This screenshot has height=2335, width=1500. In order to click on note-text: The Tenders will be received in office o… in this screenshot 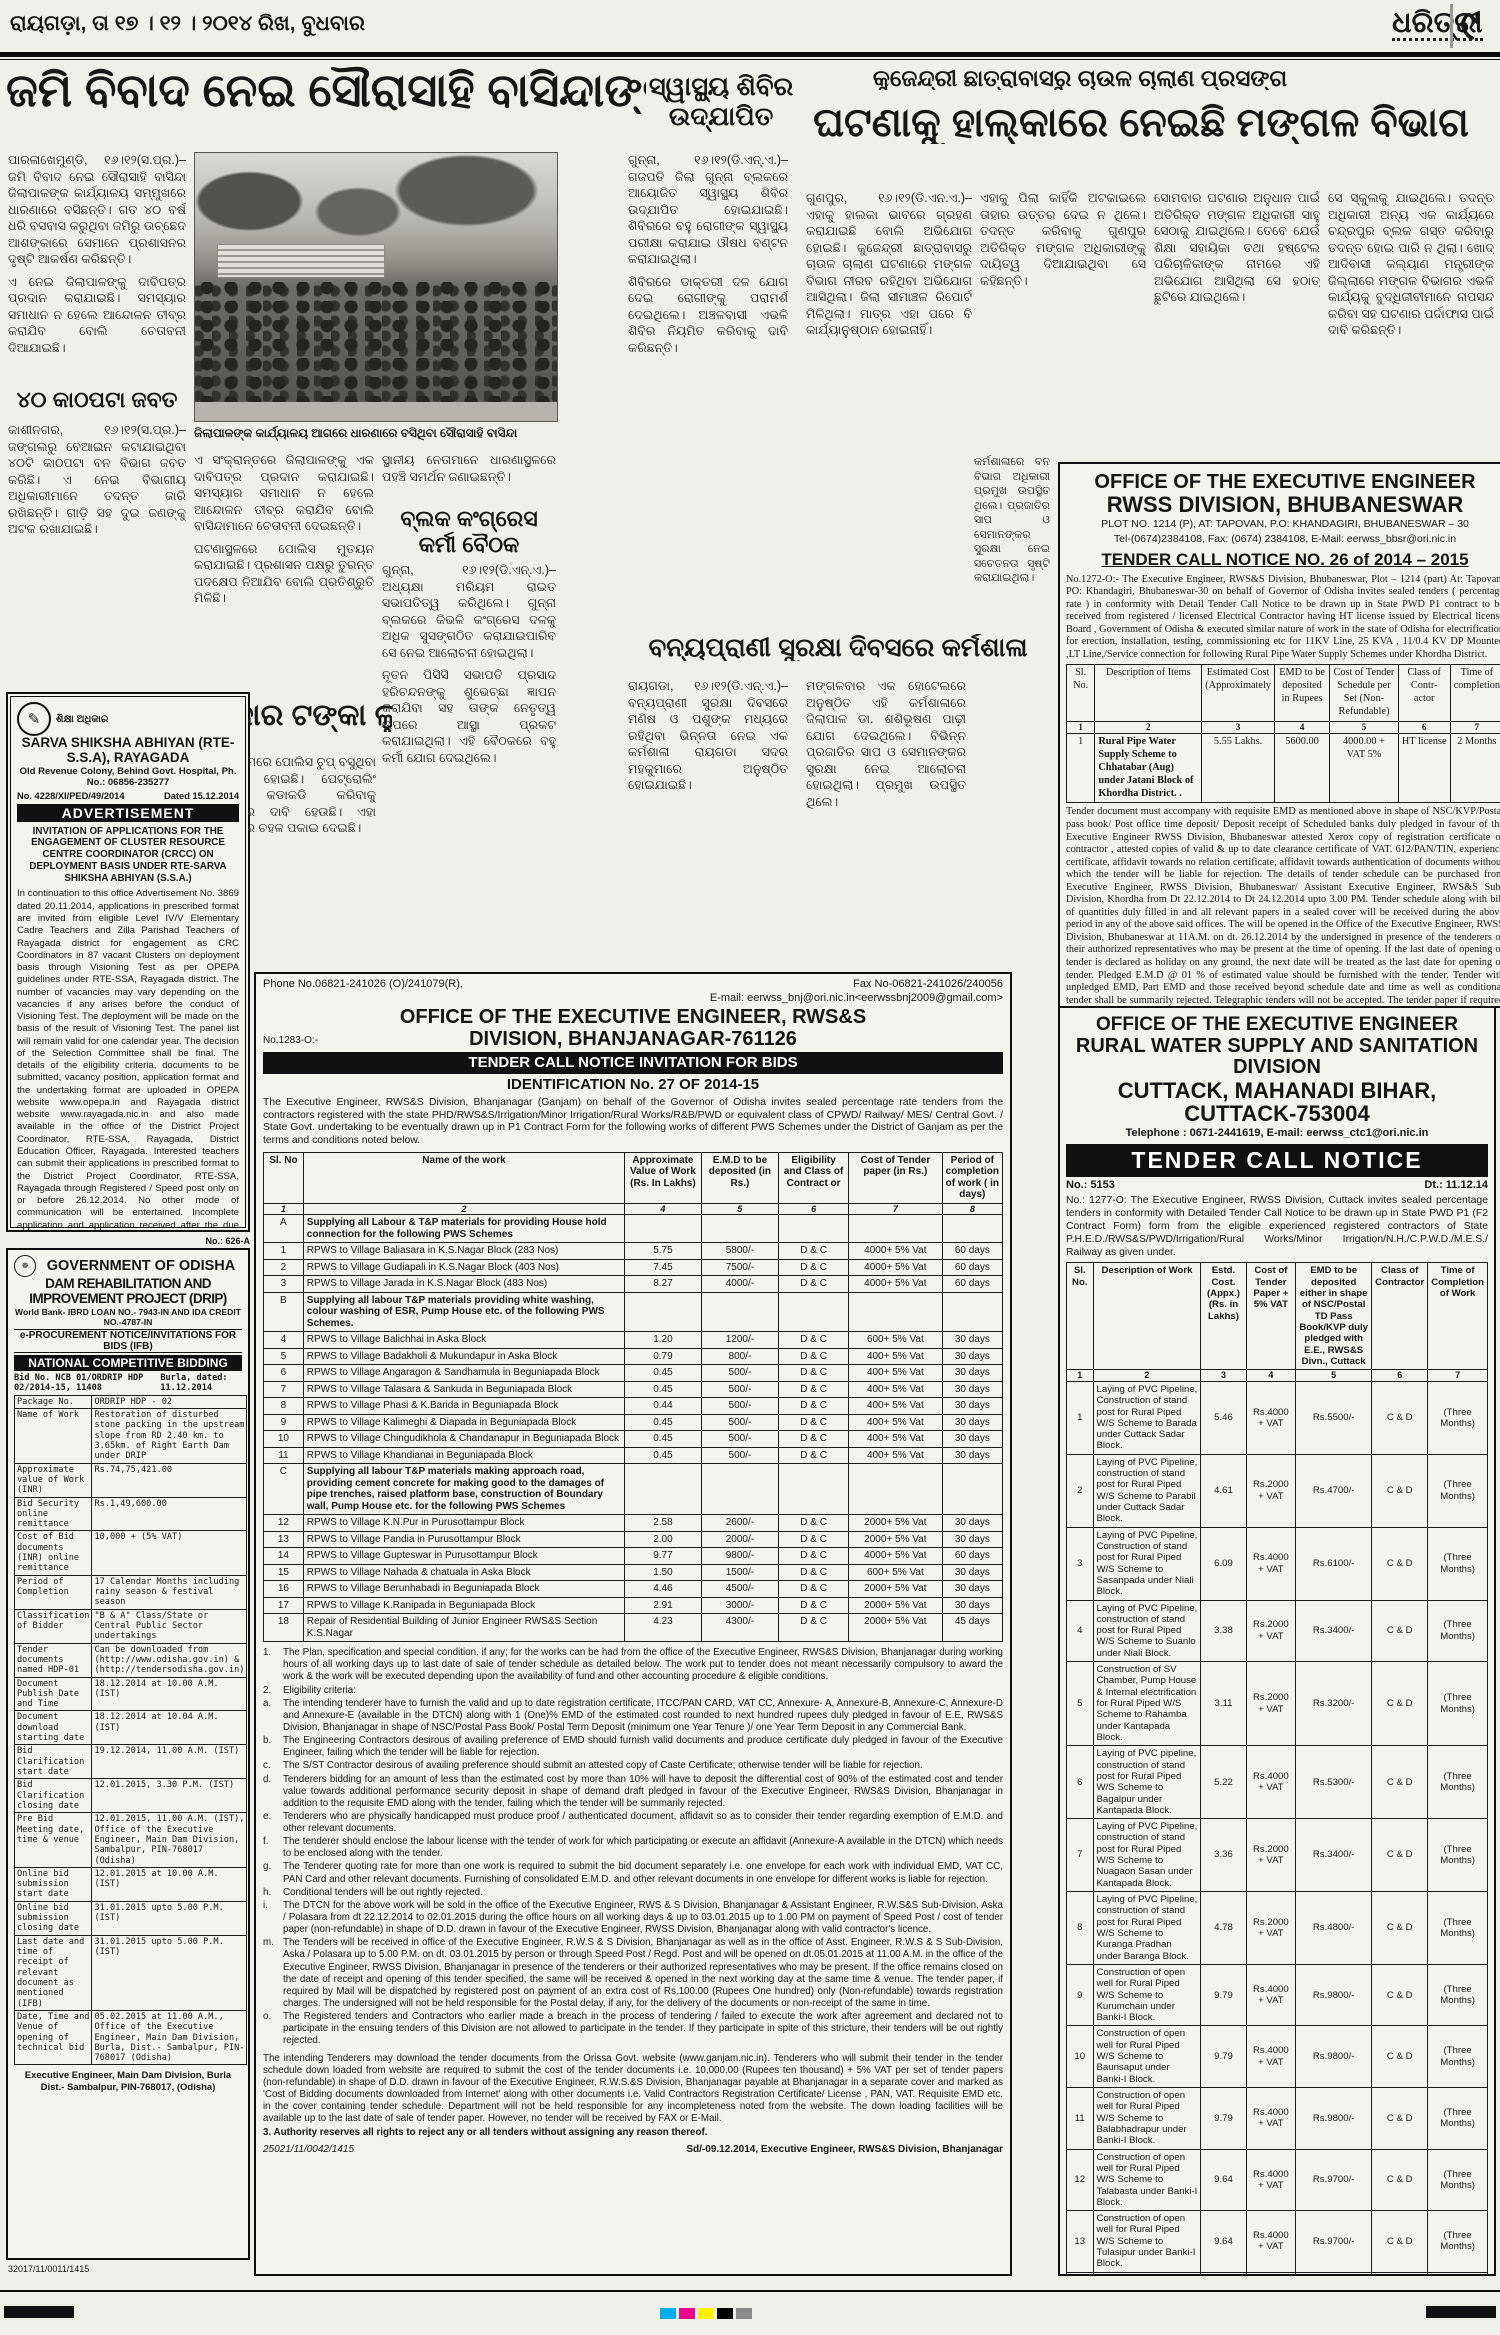, I will do `click(643, 1973)`.